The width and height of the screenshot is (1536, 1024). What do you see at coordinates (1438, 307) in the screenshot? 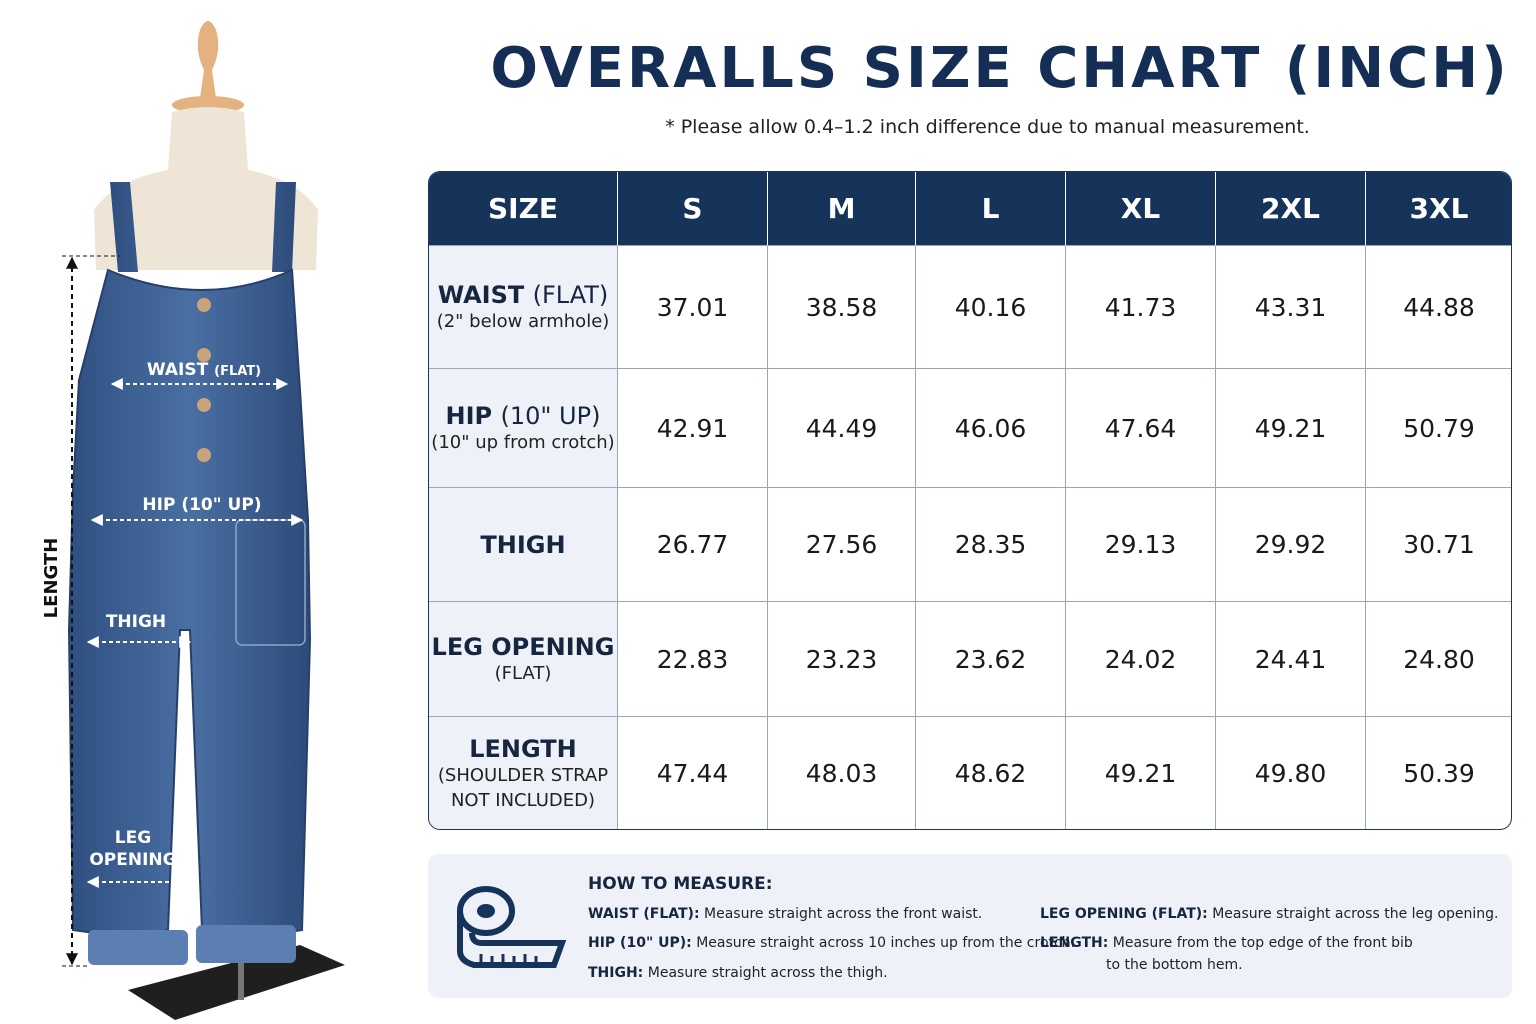
I see `value-cell: 44.88` at bounding box center [1438, 307].